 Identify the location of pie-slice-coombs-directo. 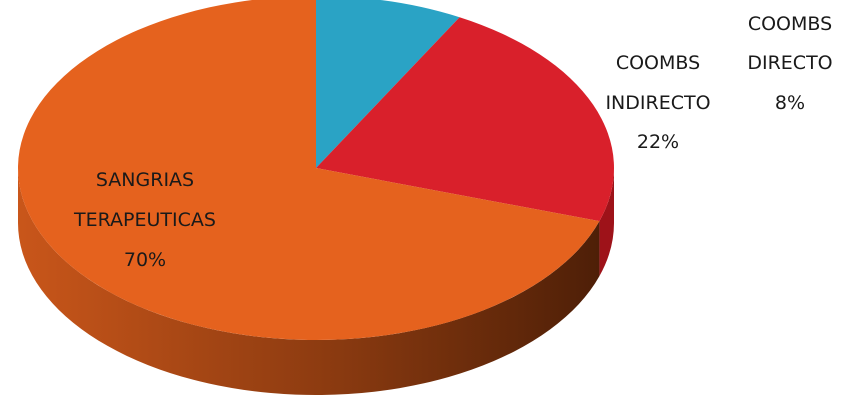
(388, 84).